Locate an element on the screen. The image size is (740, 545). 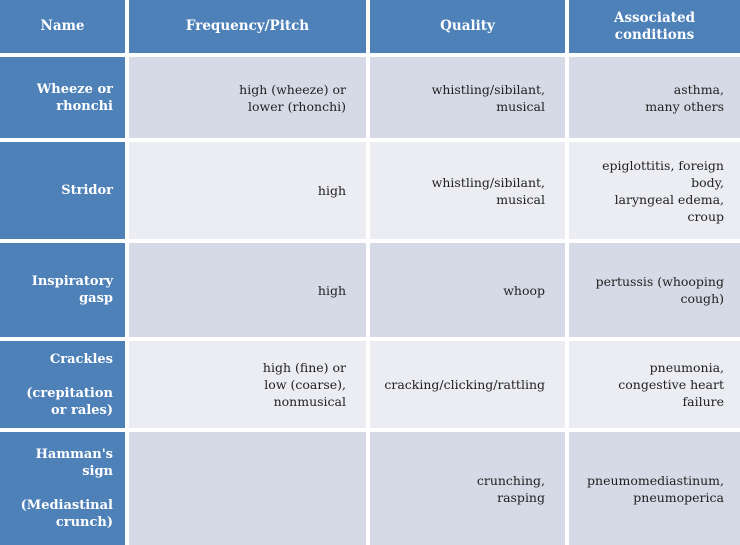
row-header-stridor: Stridor is located at coordinates (62, 190).